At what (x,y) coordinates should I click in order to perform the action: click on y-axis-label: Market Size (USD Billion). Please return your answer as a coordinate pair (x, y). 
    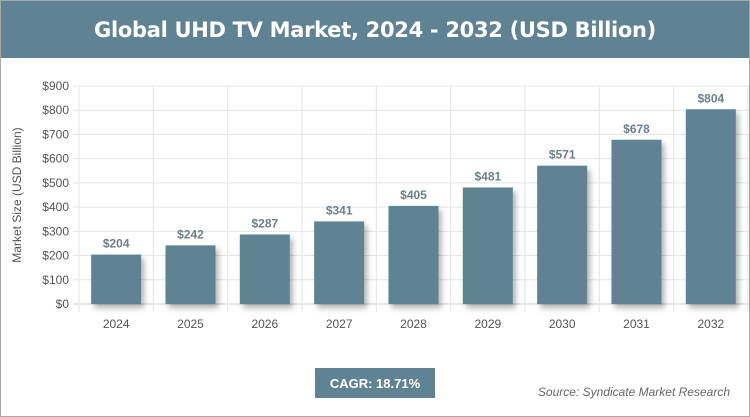
    Looking at the image, I should click on (17, 194).